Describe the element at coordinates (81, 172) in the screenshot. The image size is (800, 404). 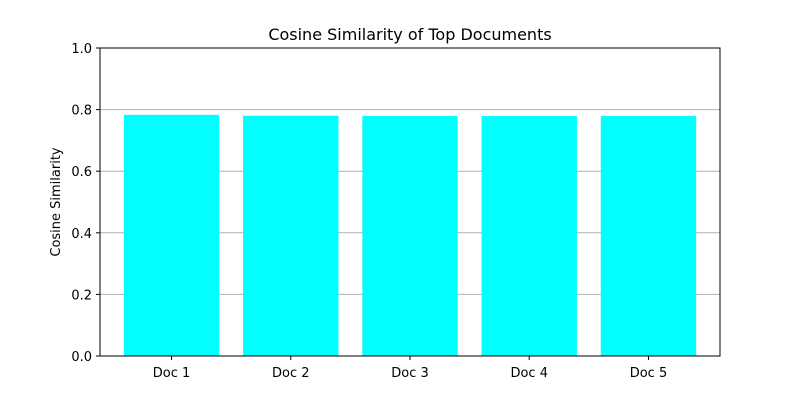
I see `y-tick-label: 0.6` at that location.